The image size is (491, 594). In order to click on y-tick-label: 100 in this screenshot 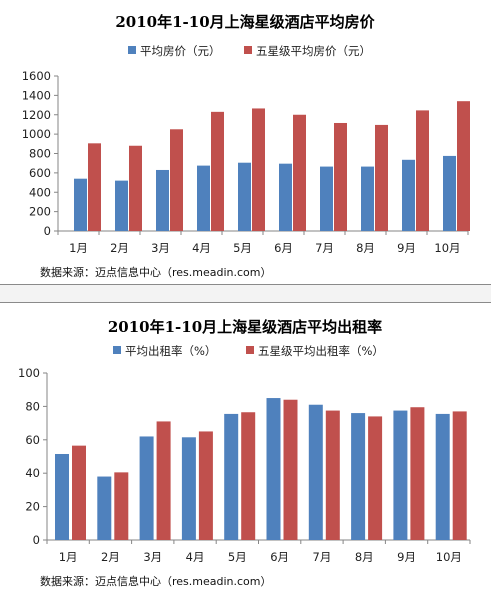, I will do `click(29, 373)`.